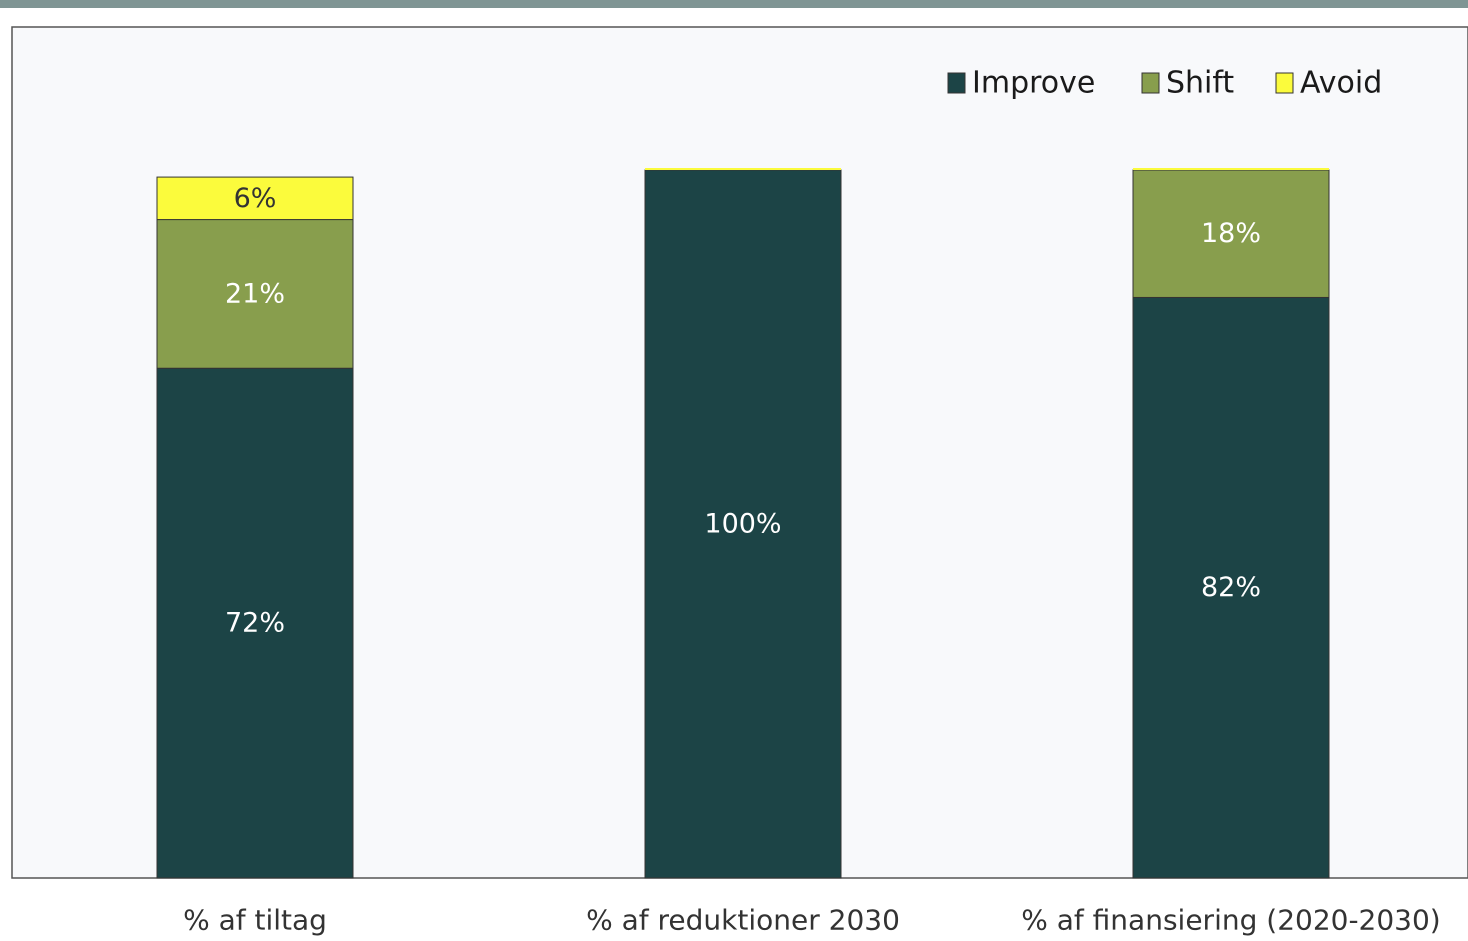  What do you see at coordinates (1150, 83) in the screenshot?
I see `legend-swatch-shift` at bounding box center [1150, 83].